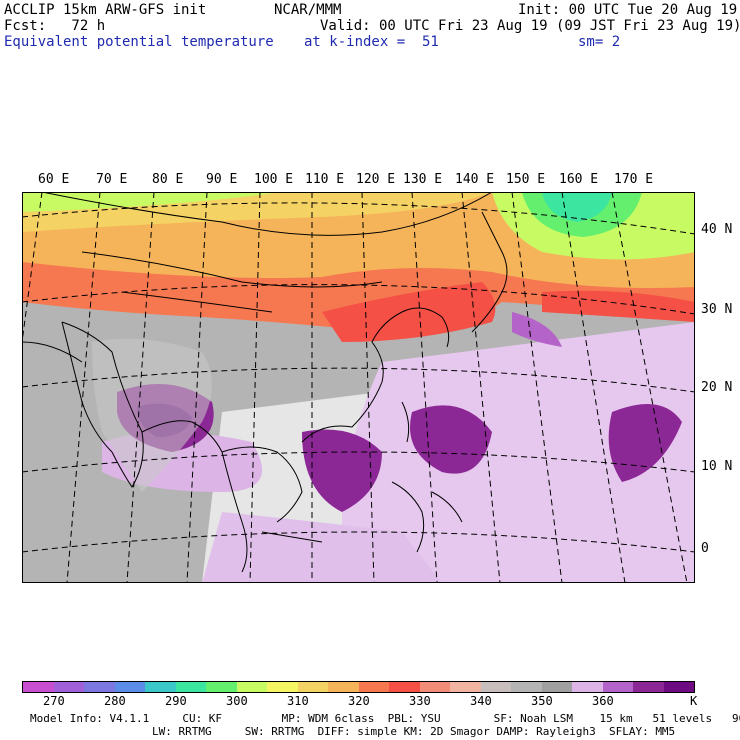 Image resolution: width=740 pixels, height=740 pixels. Describe the element at coordinates (475, 179) in the screenshot. I see `lon-label: 140 E` at that location.